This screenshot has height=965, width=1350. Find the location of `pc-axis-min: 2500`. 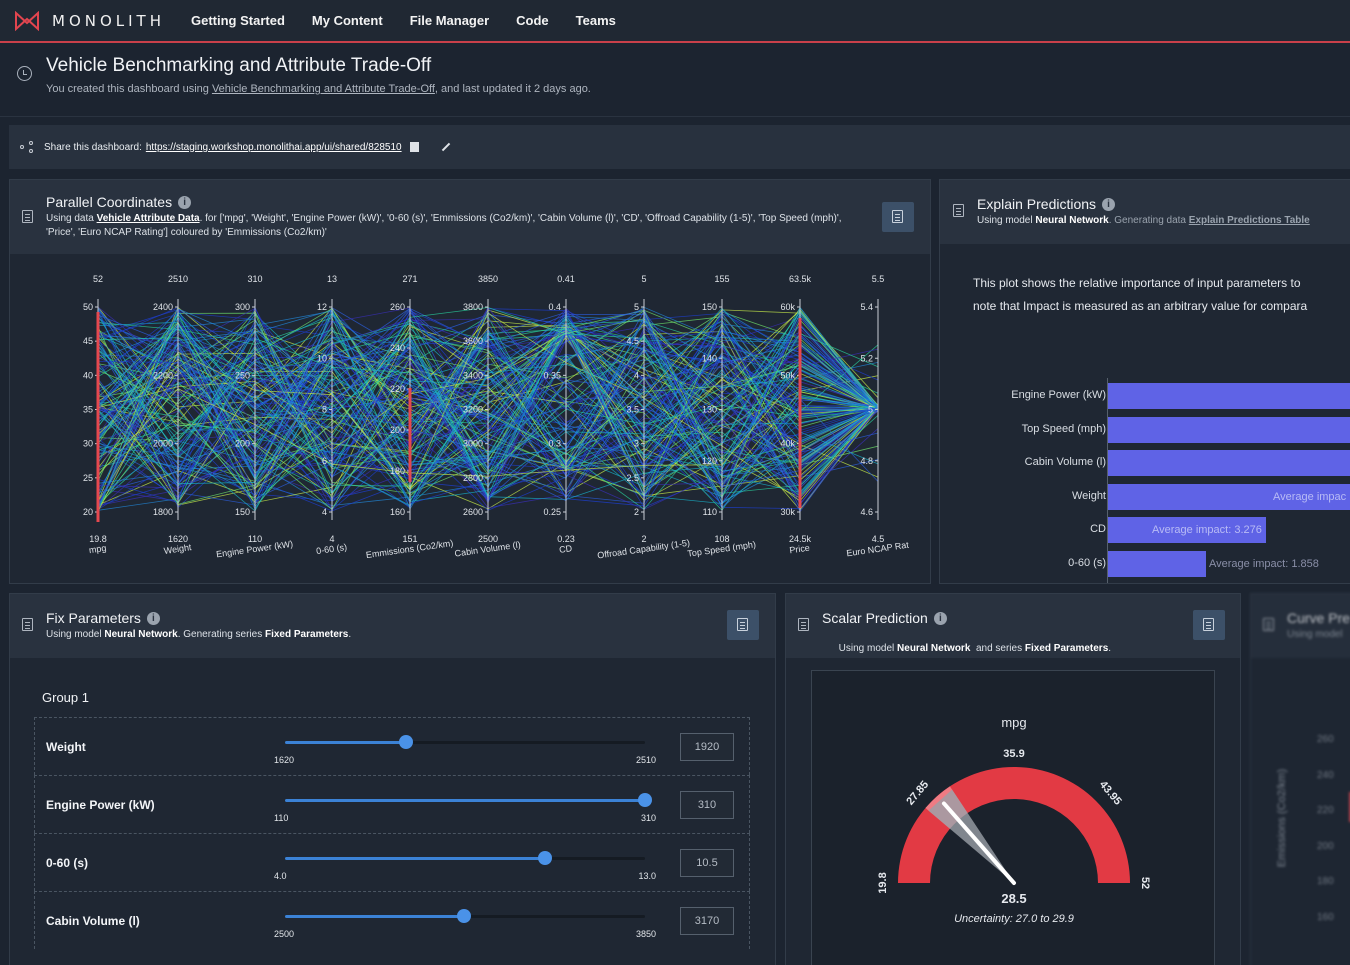

pc-axis-min: 2500 is located at coordinates (488, 539).